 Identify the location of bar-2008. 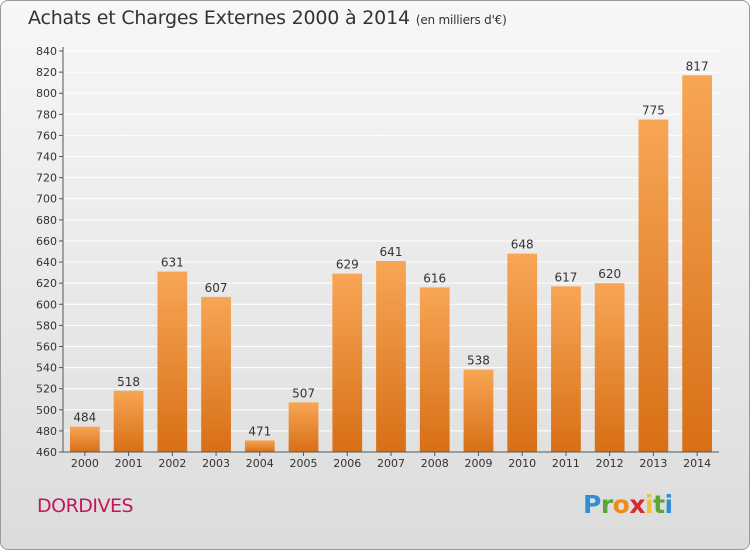
(434, 369).